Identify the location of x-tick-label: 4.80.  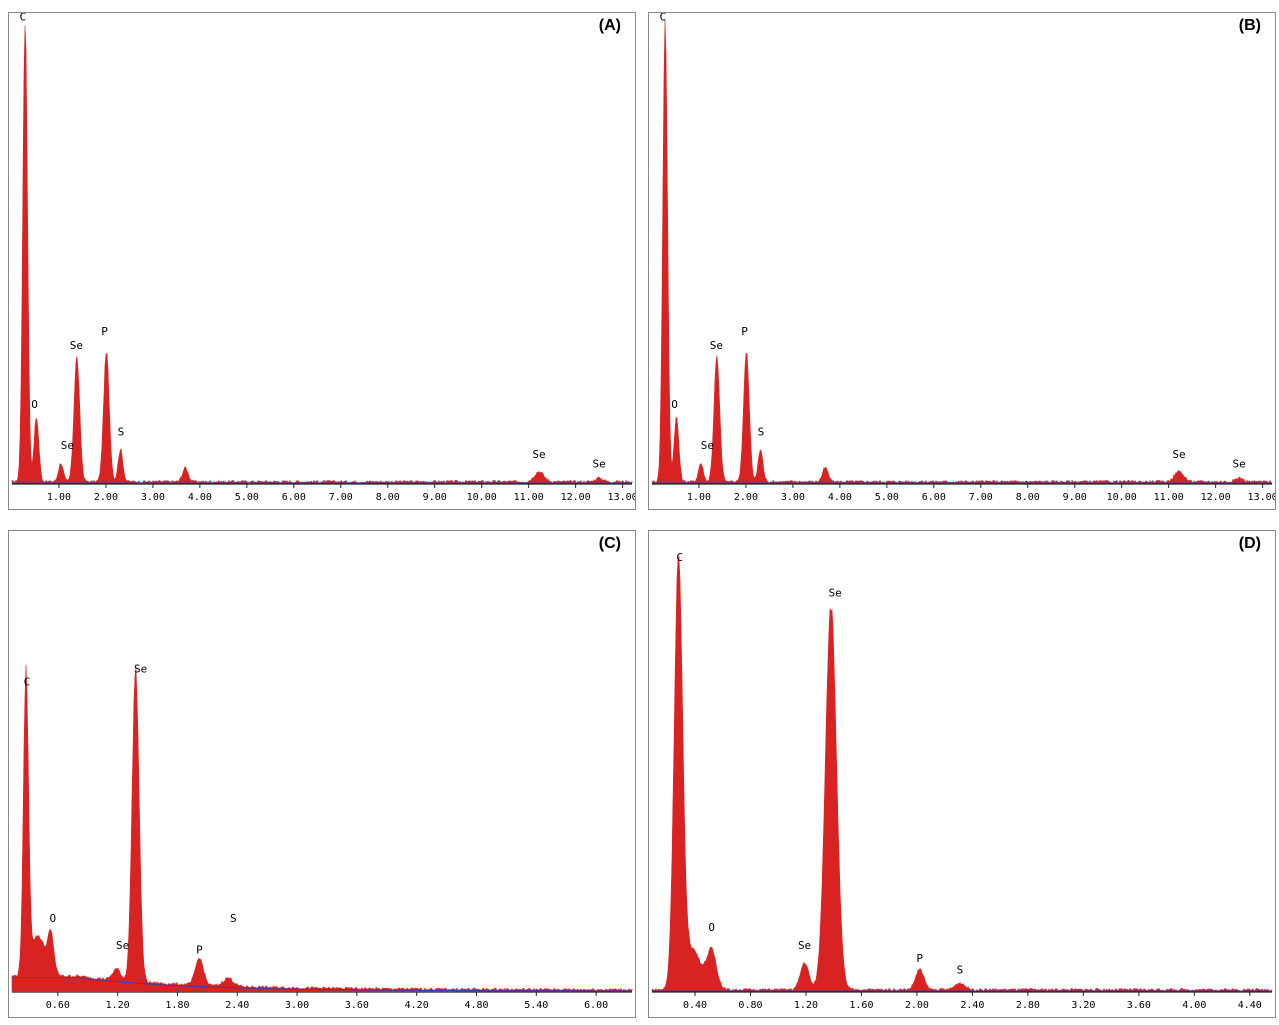
(476, 1005).